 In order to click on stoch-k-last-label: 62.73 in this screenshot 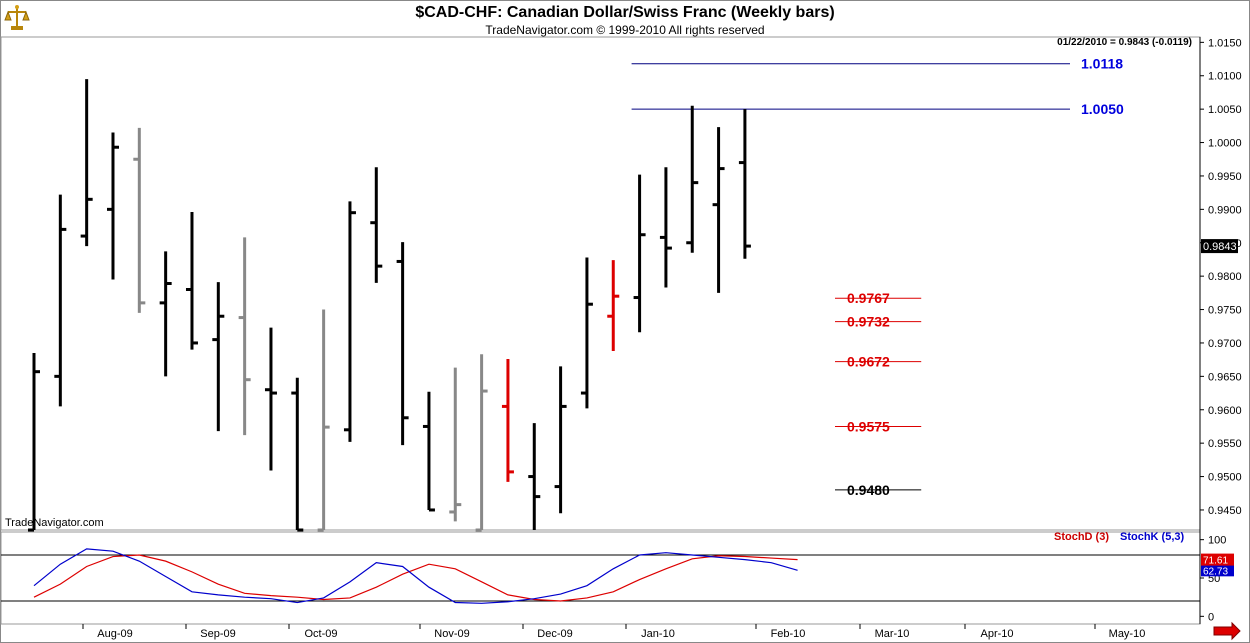, I will do `click(1215, 571)`.